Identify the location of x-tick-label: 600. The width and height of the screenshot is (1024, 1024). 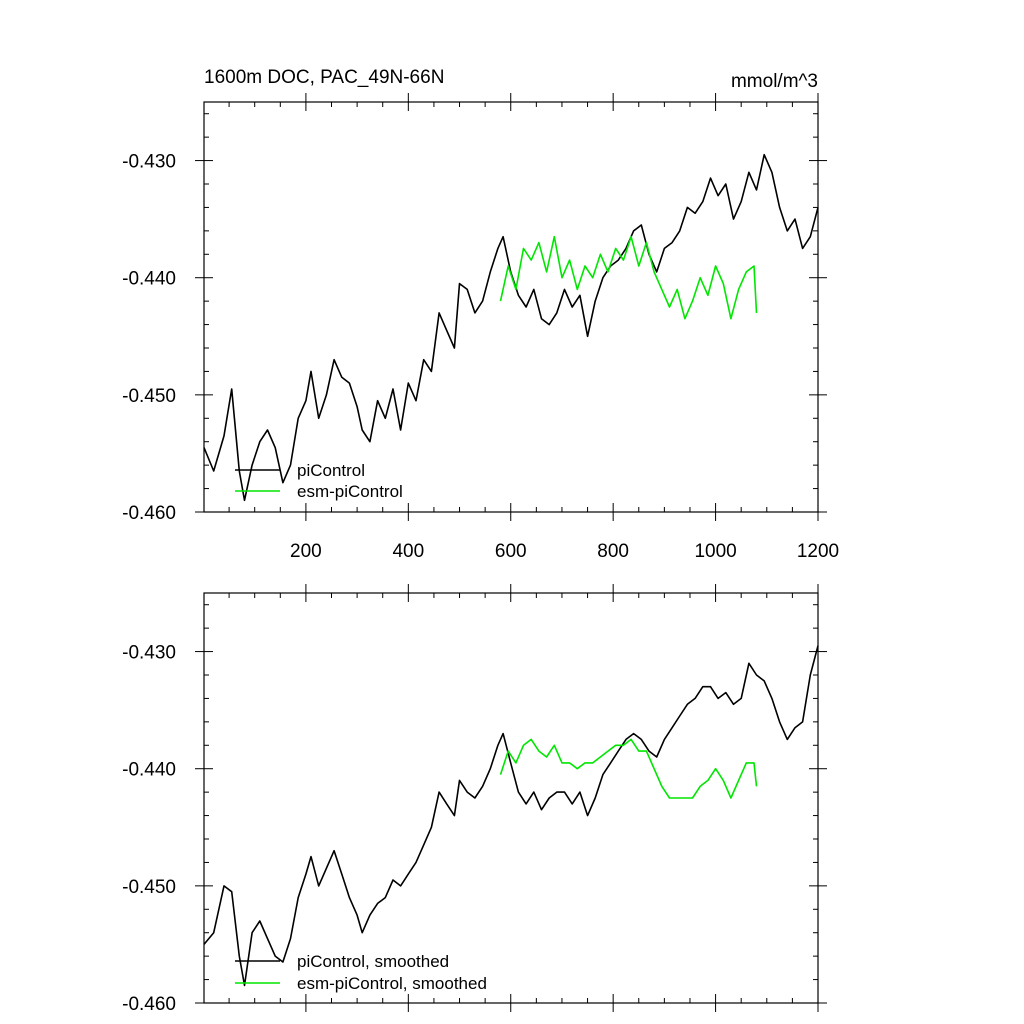
(511, 551).